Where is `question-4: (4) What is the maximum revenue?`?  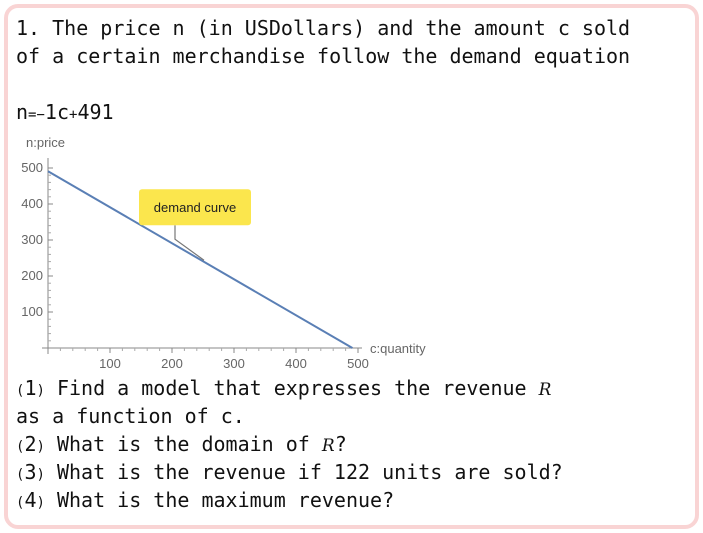 question-4: (4) What is the maximum revenue? is located at coordinates (205, 500).